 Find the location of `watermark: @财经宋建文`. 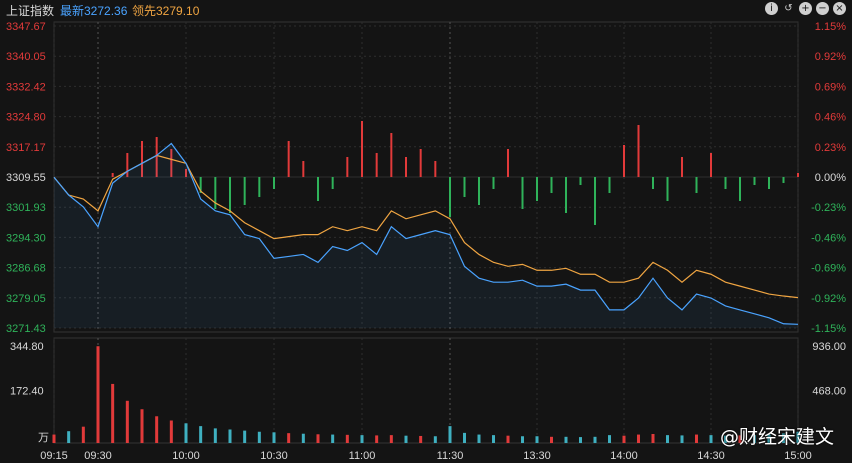

watermark: @财经宋建文 is located at coordinates (776, 437).